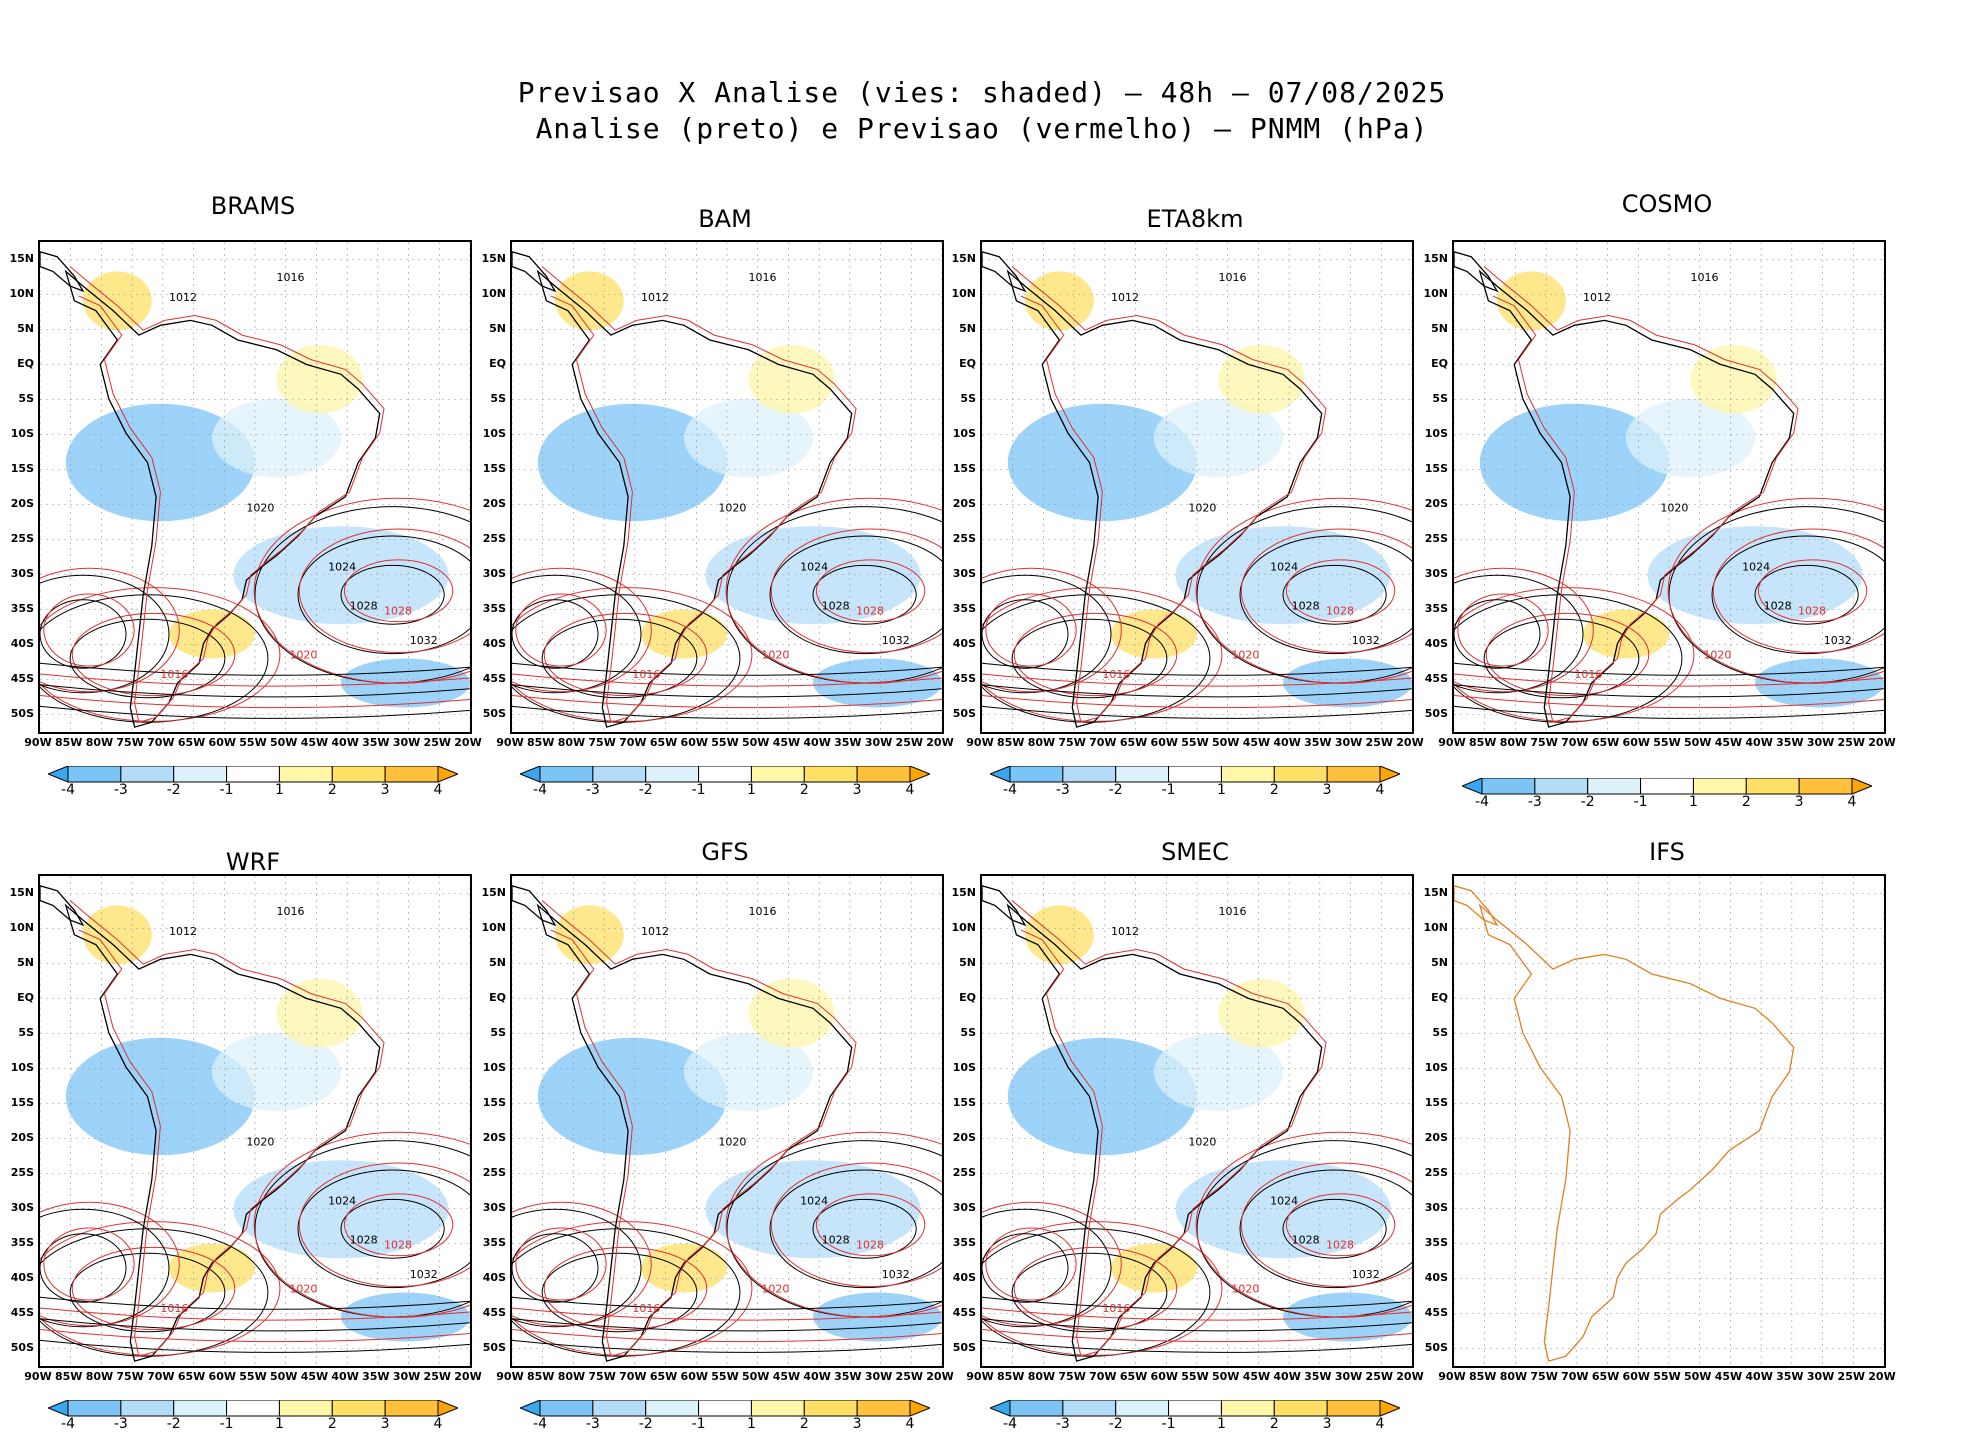 This screenshot has width=1964, height=1436. I want to click on panel-title-ifs: IFS, so click(1667, 852).